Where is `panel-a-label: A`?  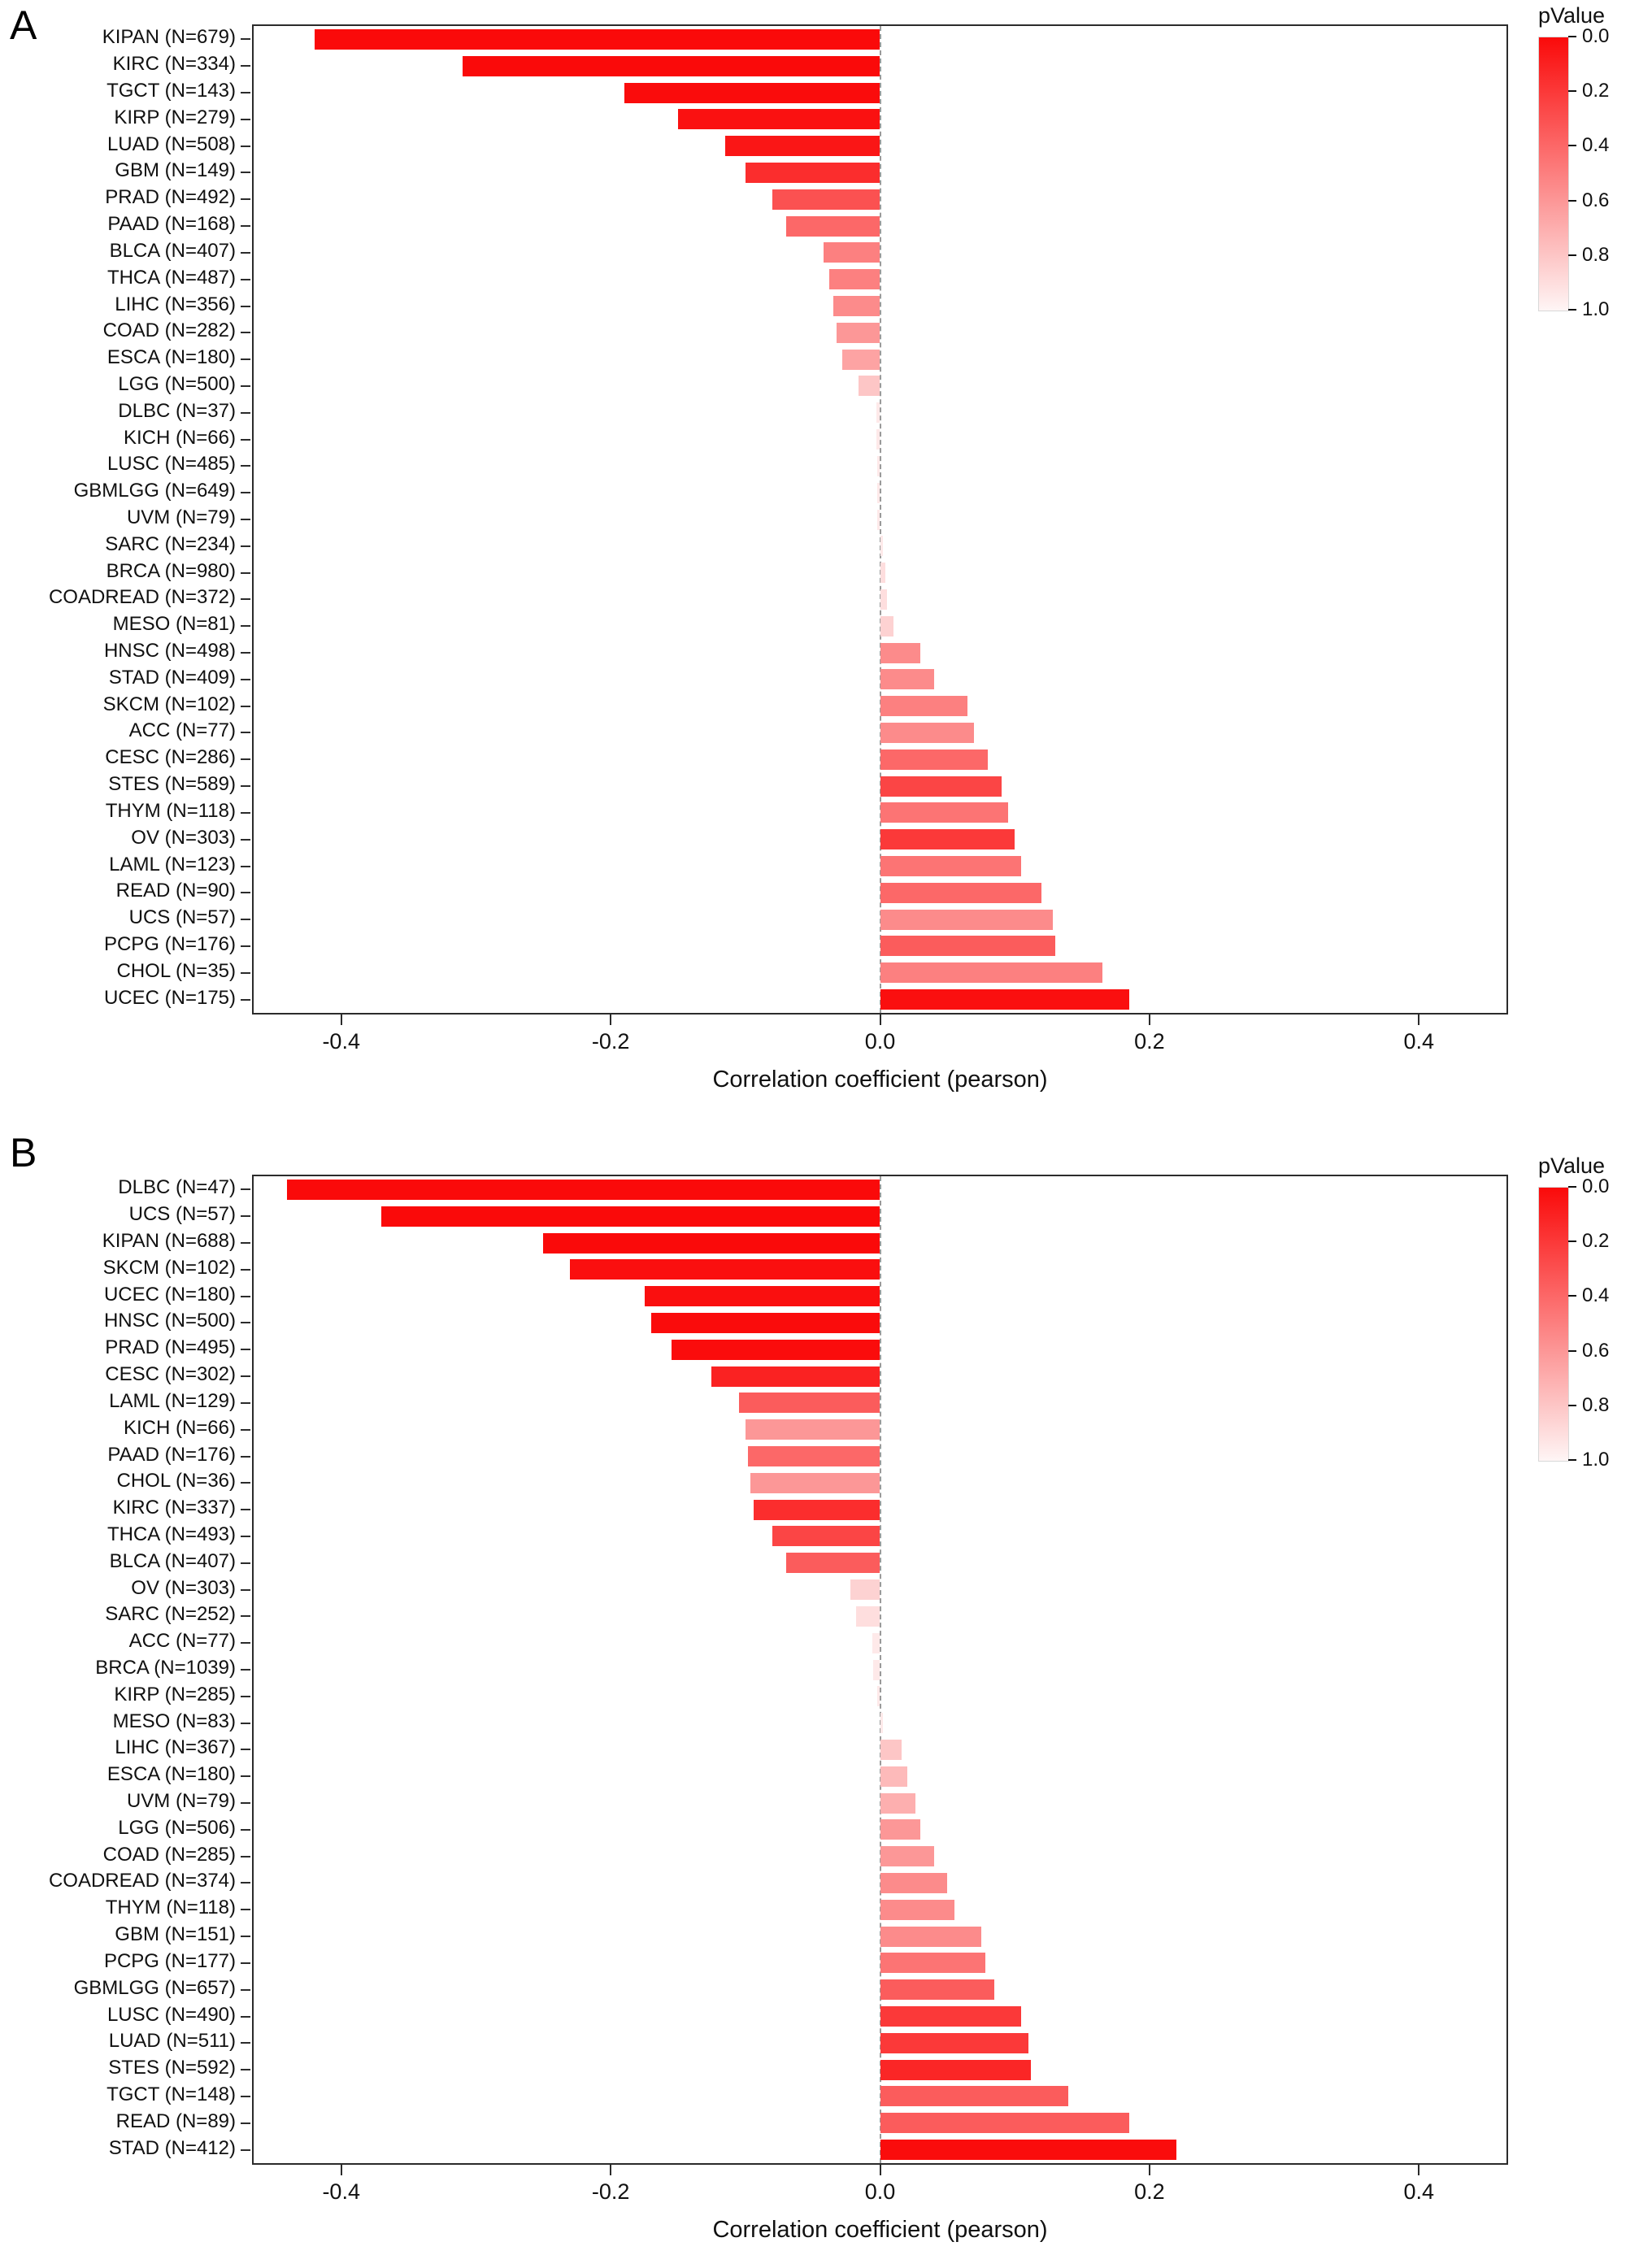
panel-a-label: A is located at coordinates (23, 25).